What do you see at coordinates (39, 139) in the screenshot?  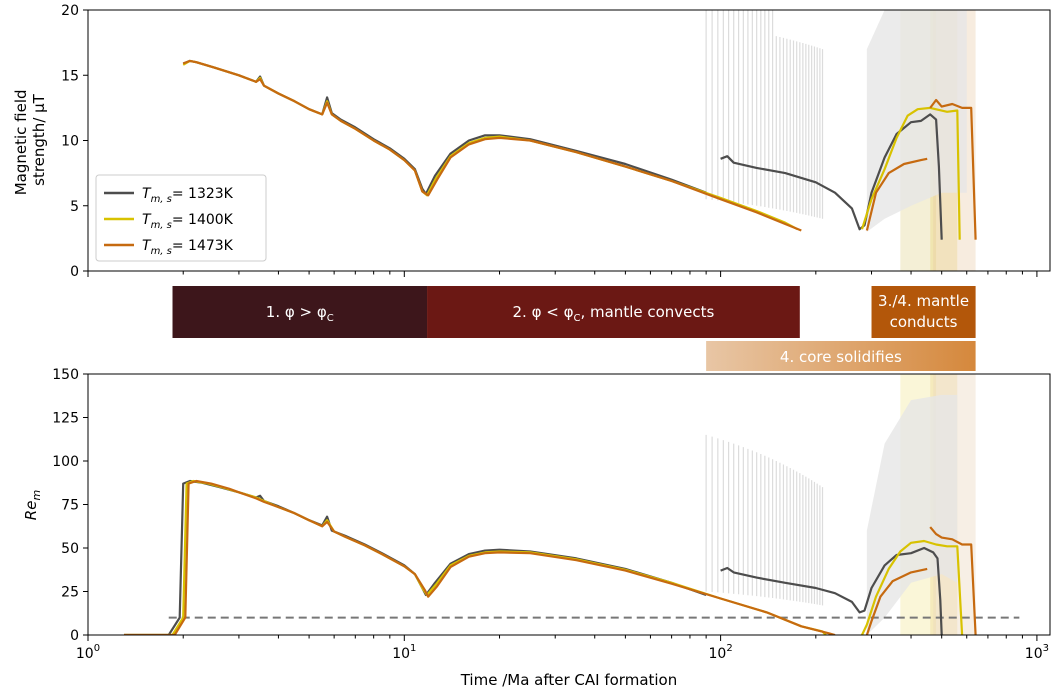 I see `top-ylabel-line2: strength/ μT` at bounding box center [39, 139].